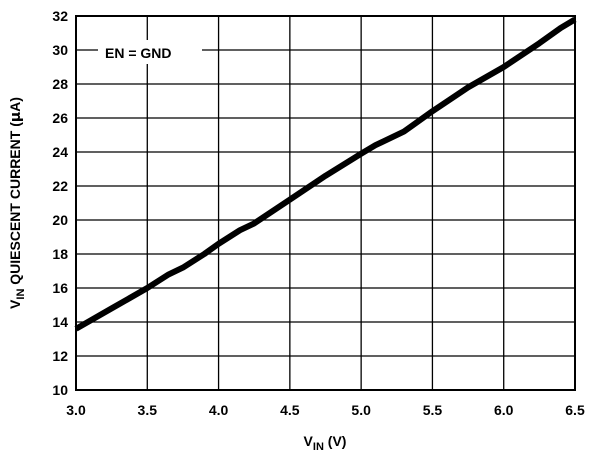 The width and height of the screenshot is (590, 462). I want to click on y-axis-label-text: QUIESCENT CURRENT (, so click(15, 205).